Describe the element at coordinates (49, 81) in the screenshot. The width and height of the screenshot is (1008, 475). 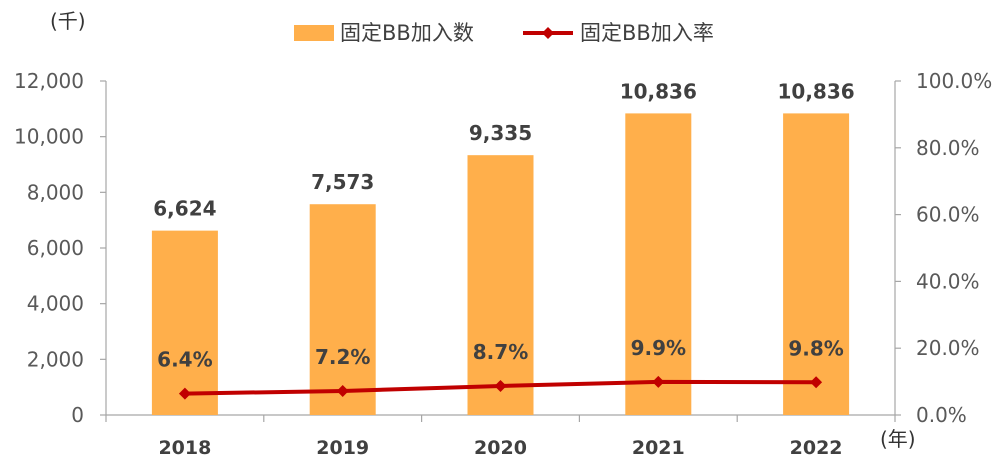
I see `left-tick-label: 12,000` at that location.